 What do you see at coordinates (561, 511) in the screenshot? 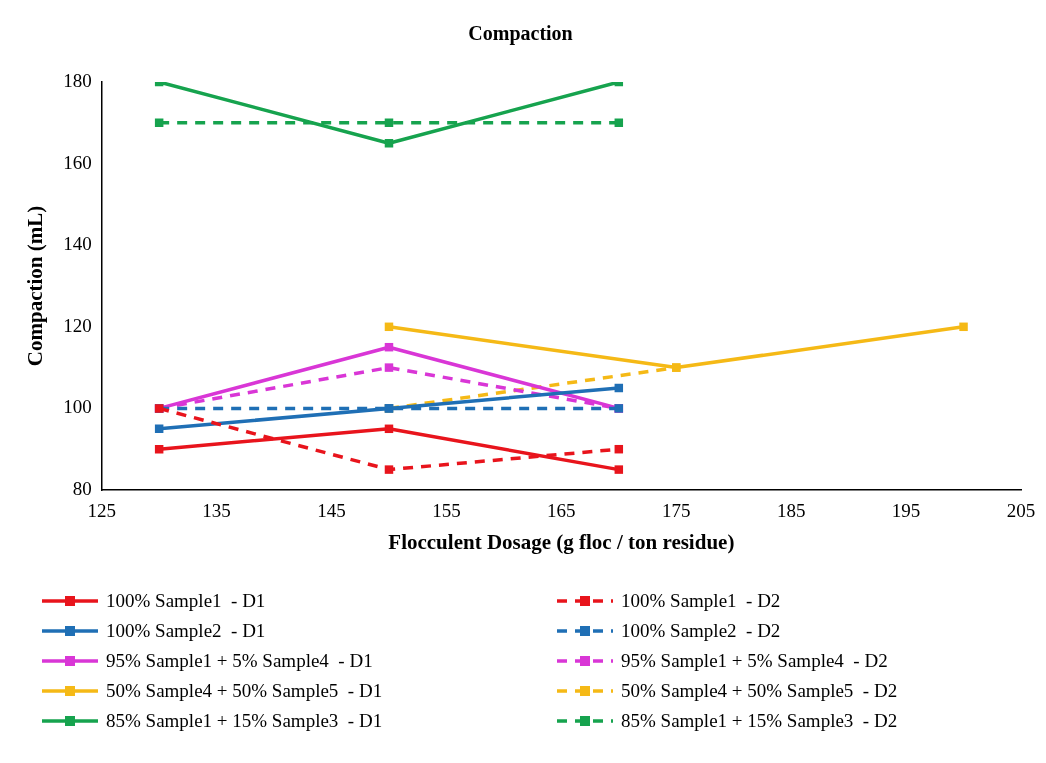
I see `x-tick-label: 165` at bounding box center [561, 511].